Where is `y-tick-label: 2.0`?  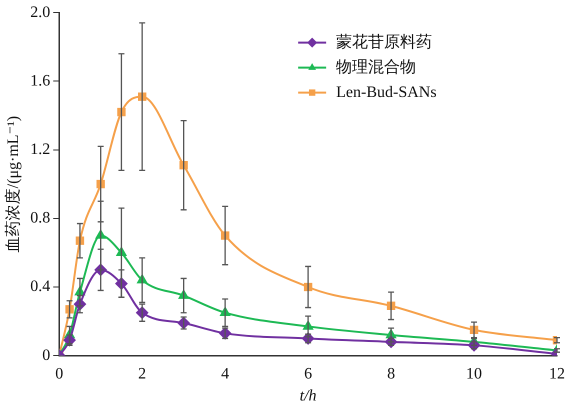
y-tick-label: 2.0 is located at coordinates (40, 12).